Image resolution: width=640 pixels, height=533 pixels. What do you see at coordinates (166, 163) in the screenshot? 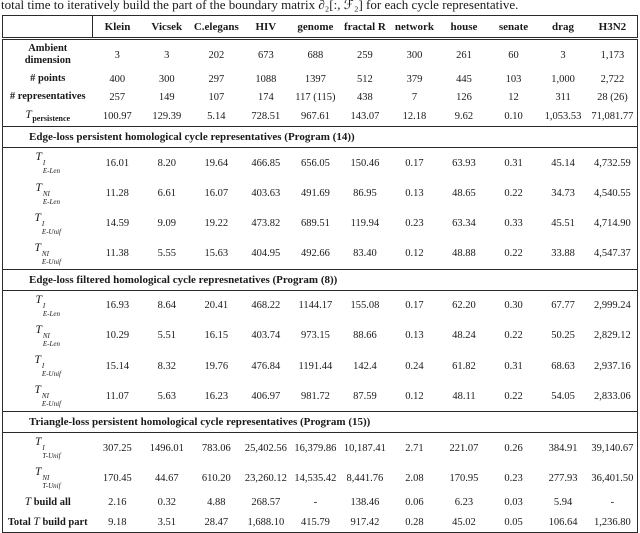
I see `data-cell: 8.20` at bounding box center [166, 163].